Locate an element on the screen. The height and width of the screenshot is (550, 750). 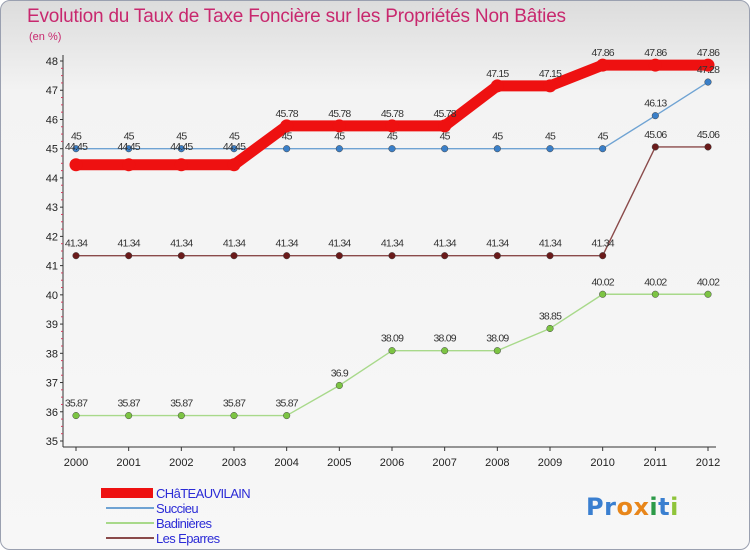
data-label-badini-res: 40.02 is located at coordinates (603, 282).